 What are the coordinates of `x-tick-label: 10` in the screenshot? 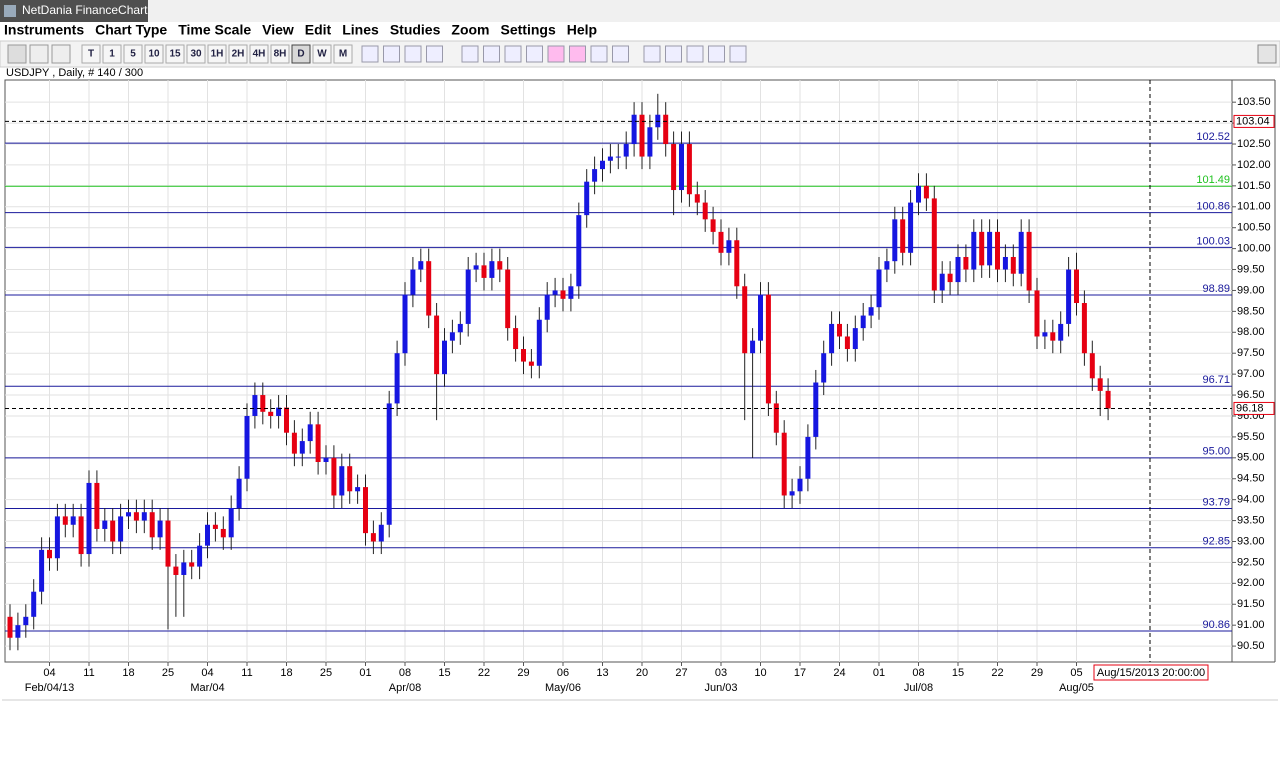 It's located at (760, 673).